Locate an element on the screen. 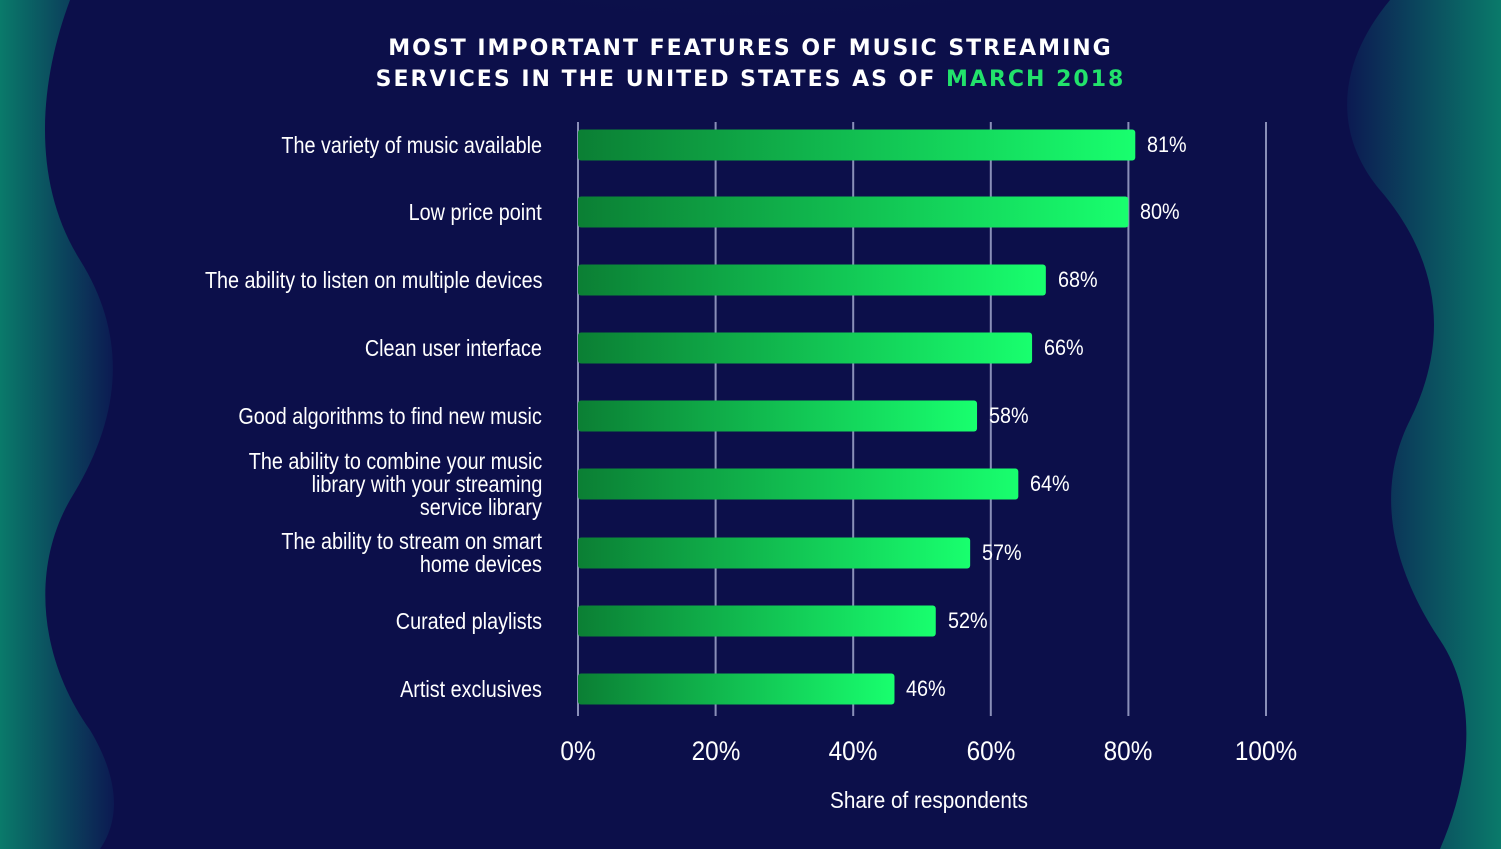 This screenshot has height=849, width=1501. value-label-5: 58% is located at coordinates (1009, 415).